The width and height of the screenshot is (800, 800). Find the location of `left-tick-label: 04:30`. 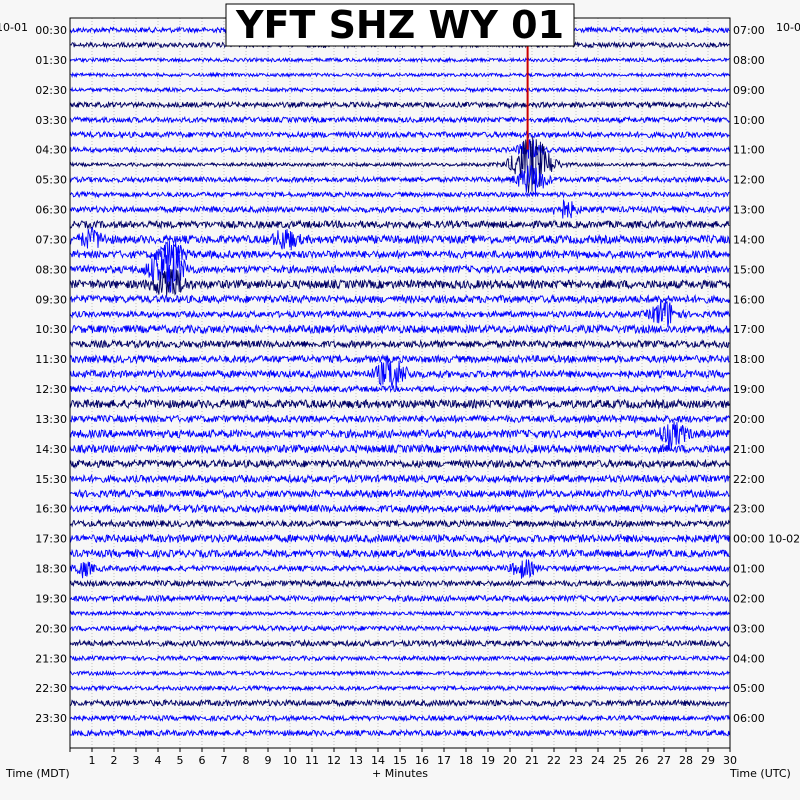

left-tick-label: 04:30 is located at coordinates (51, 150).